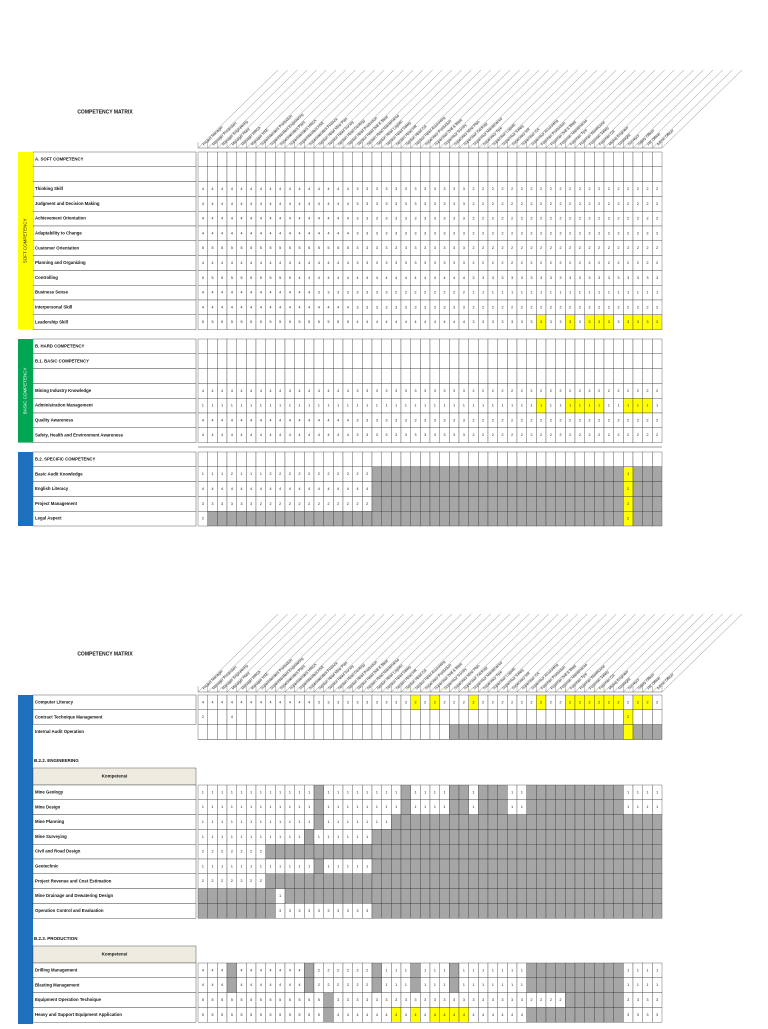 Image resolution: width=768 pixels, height=1029 pixels. I want to click on row-label: Mine Planning, so click(49, 821).